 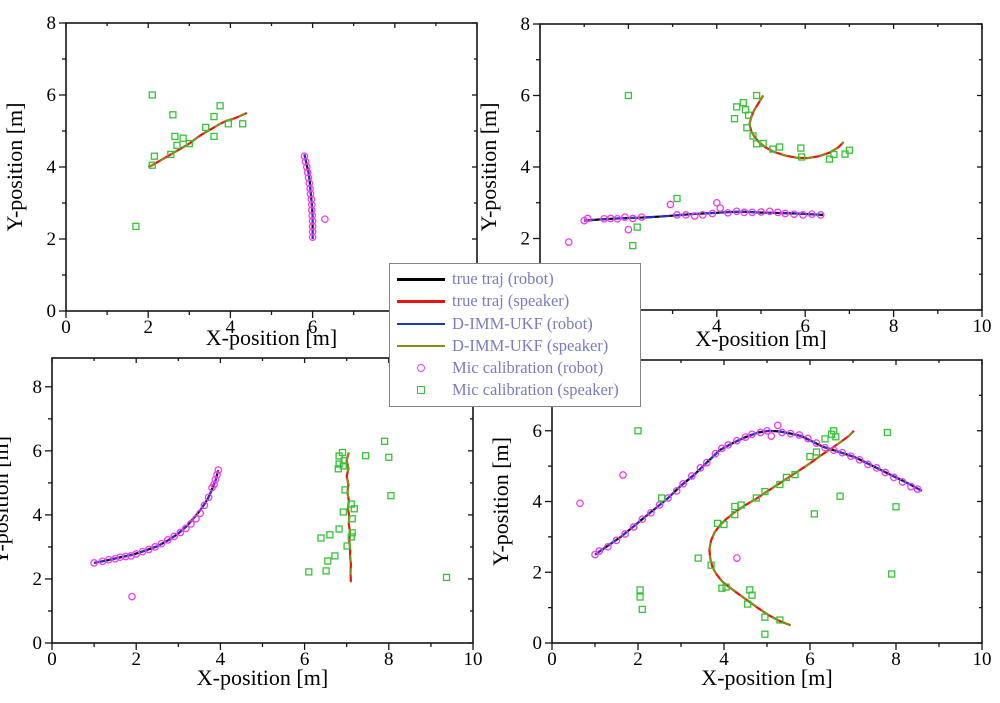 What do you see at coordinates (421, 368) in the screenshot?
I see `legend-circle-marker-icon` at bounding box center [421, 368].